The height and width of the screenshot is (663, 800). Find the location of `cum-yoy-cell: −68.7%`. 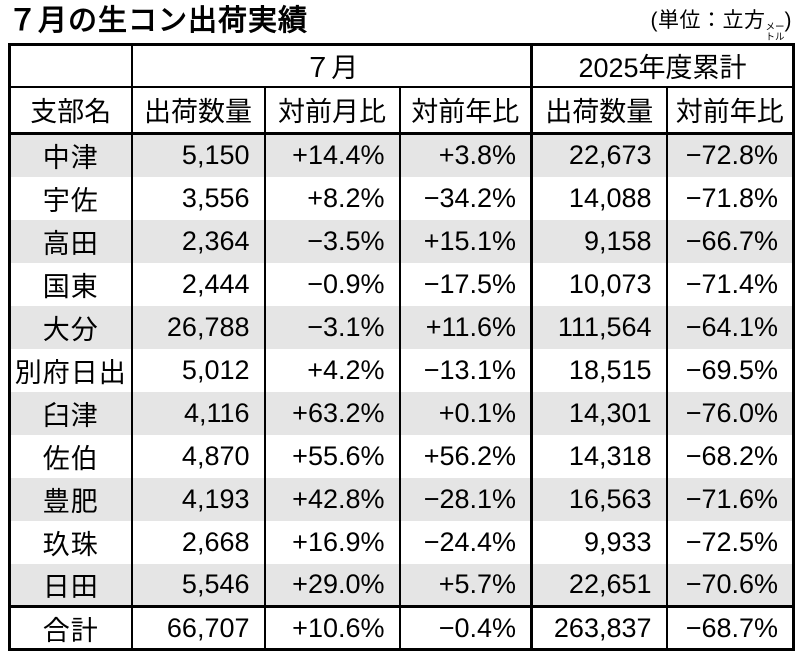

cum-yoy-cell: −68.7% is located at coordinates (729, 627).